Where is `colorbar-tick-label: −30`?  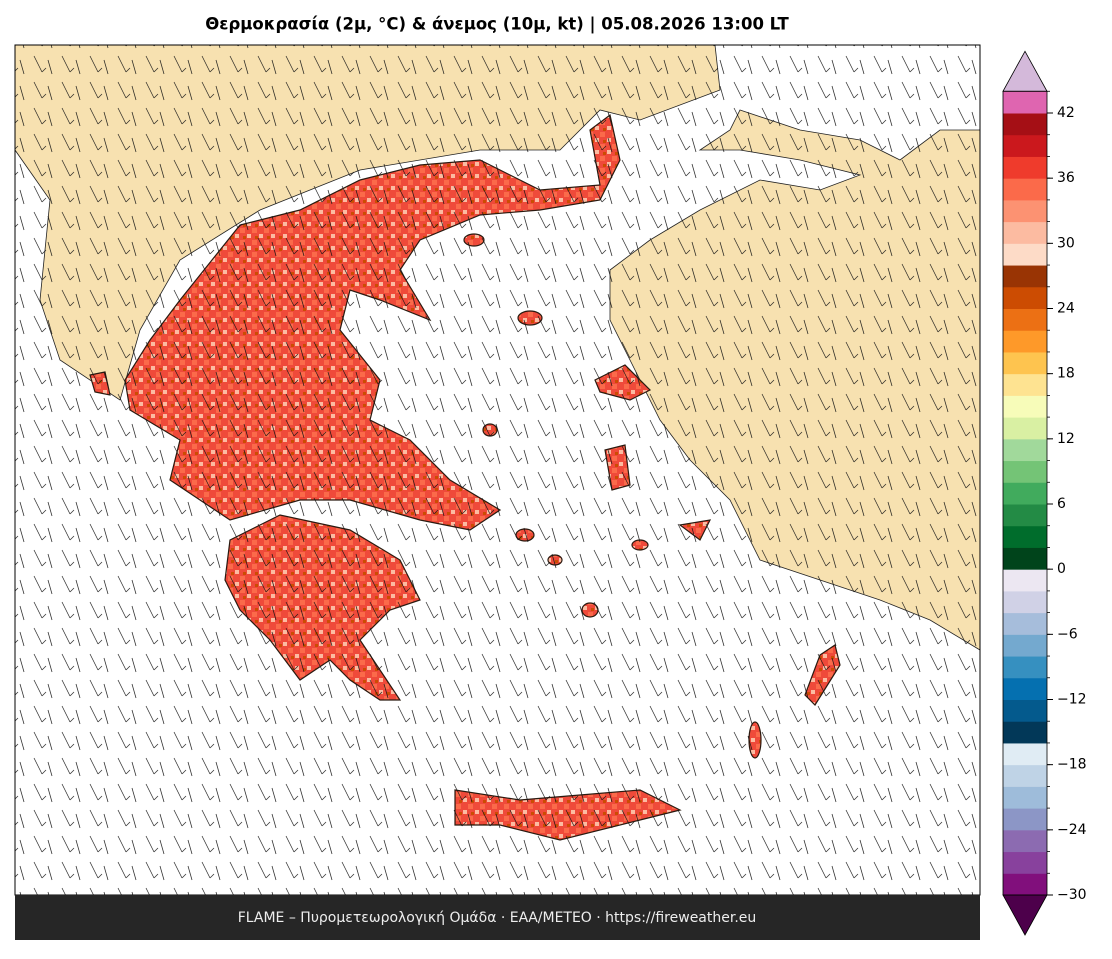
colorbar-tick-label: −30 is located at coordinates (1072, 895).